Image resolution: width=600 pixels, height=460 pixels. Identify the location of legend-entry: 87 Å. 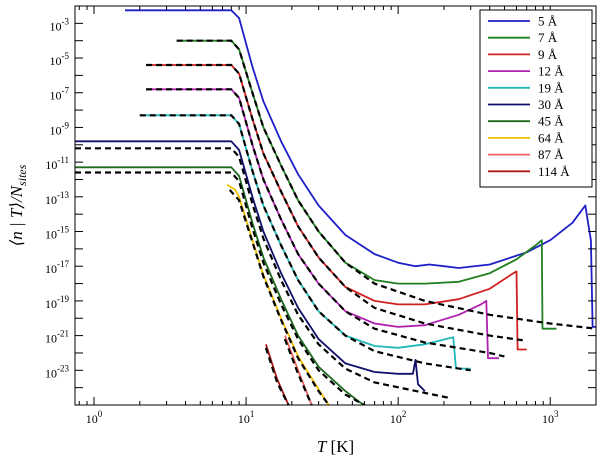
(551, 154).